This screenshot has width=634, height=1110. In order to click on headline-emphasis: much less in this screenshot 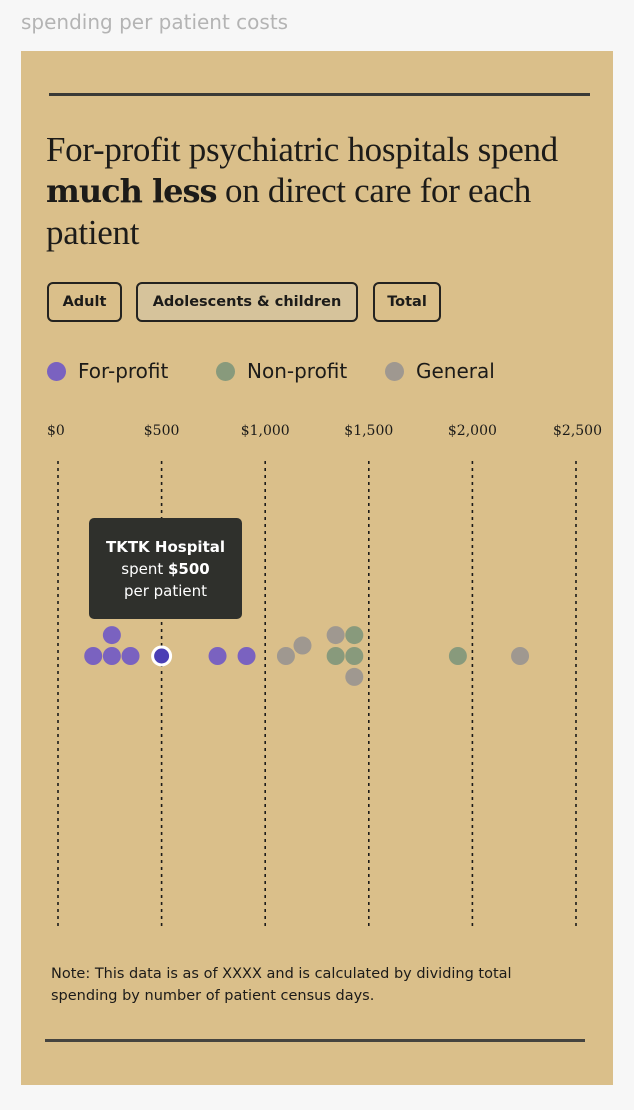, I will do `click(132, 191)`.